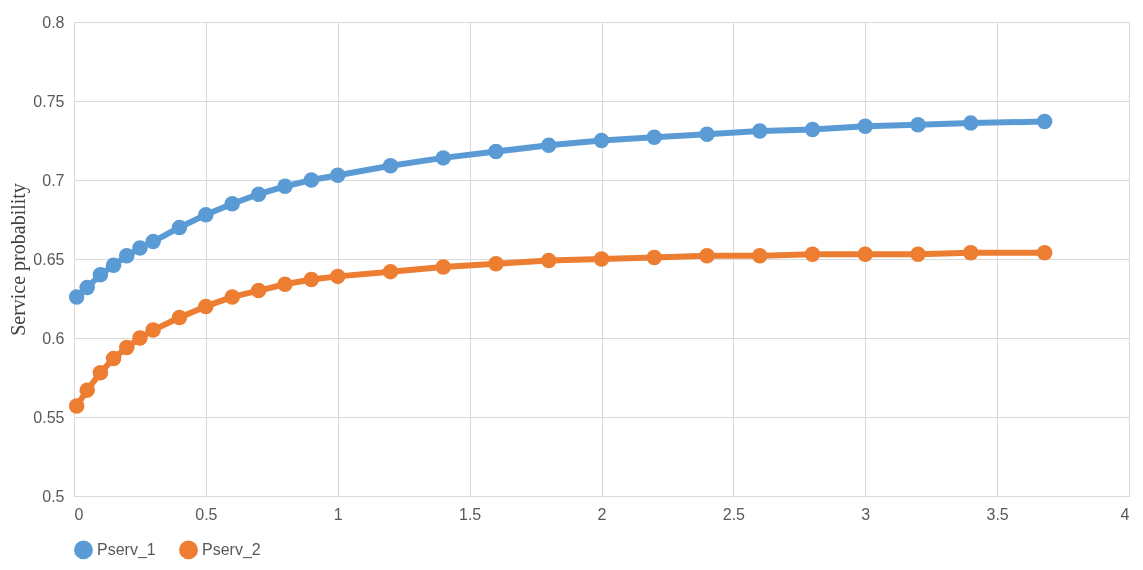 The image size is (1143, 570). I want to click on x-tick-label: 3, so click(866, 514).